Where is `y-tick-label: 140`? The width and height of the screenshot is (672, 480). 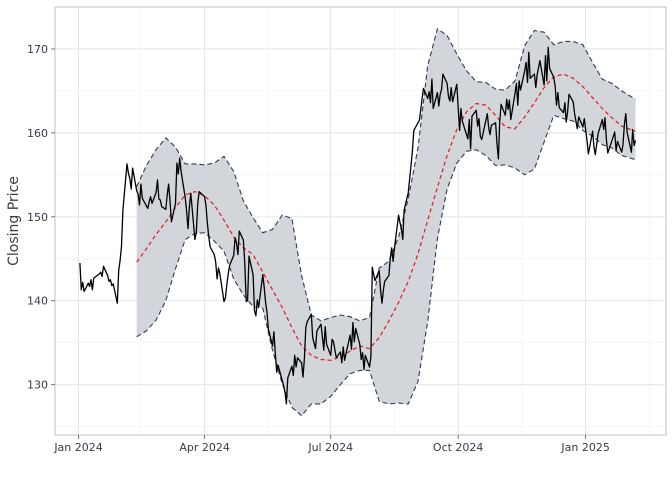 y-tick-label: 140 is located at coordinates (37, 301).